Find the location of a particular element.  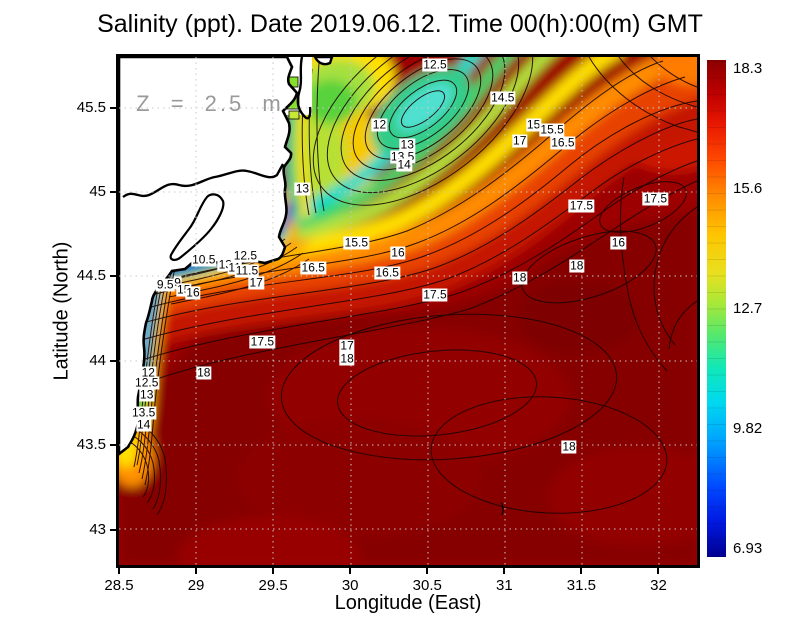

x-tick-label: 30.5 is located at coordinates (427, 585).